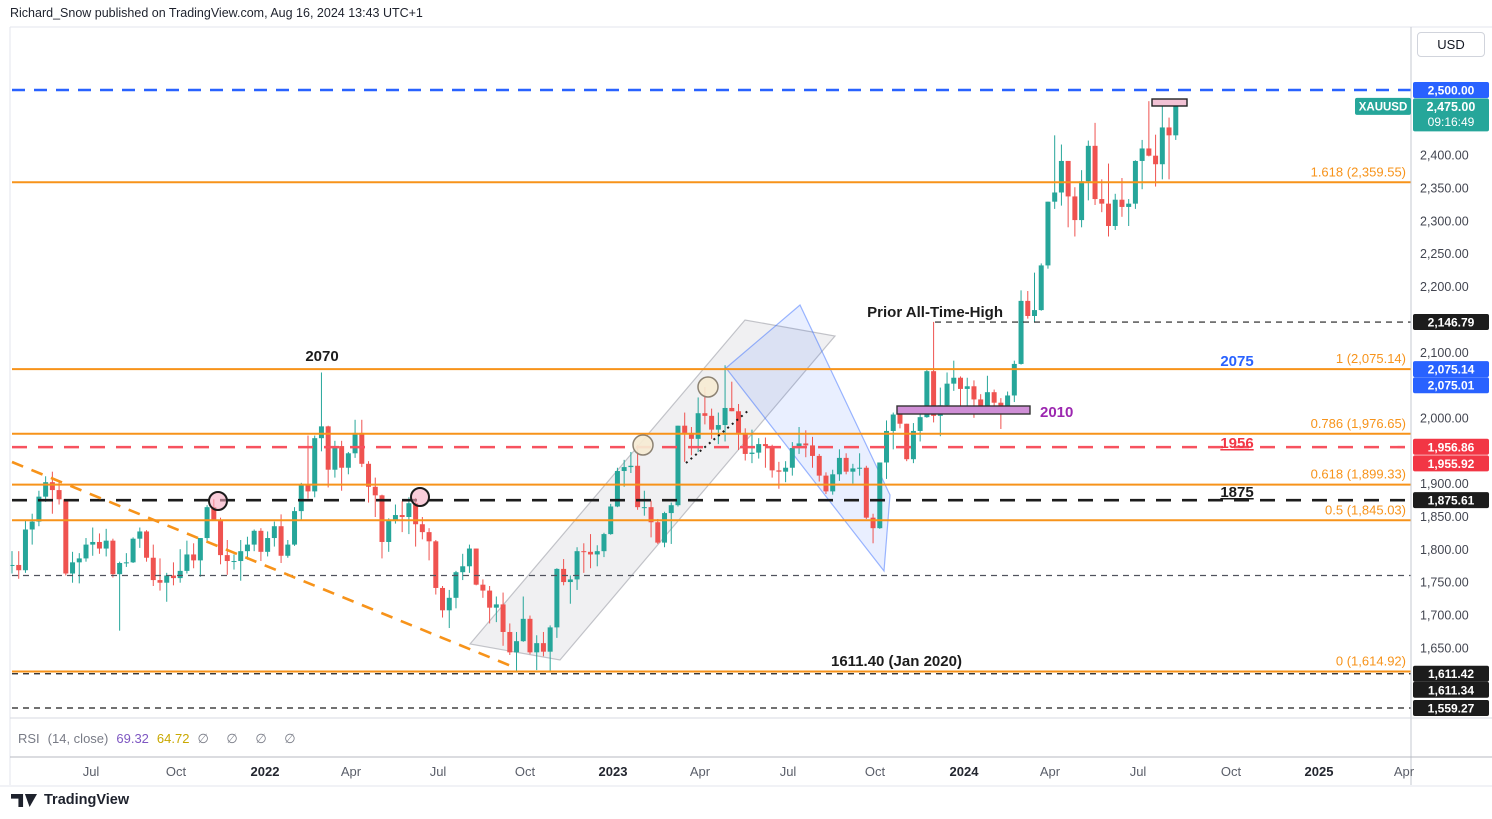 The width and height of the screenshot is (1492, 819). What do you see at coordinates (1365, 509) in the screenshot?
I see `fib-level-label: 0.5 (1,845.03)` at bounding box center [1365, 509].